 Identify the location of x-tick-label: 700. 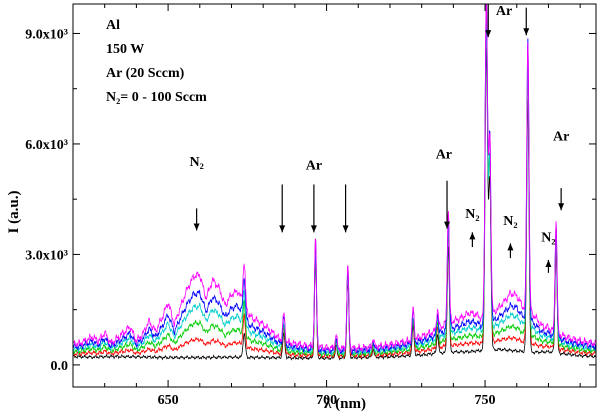
(326, 400).